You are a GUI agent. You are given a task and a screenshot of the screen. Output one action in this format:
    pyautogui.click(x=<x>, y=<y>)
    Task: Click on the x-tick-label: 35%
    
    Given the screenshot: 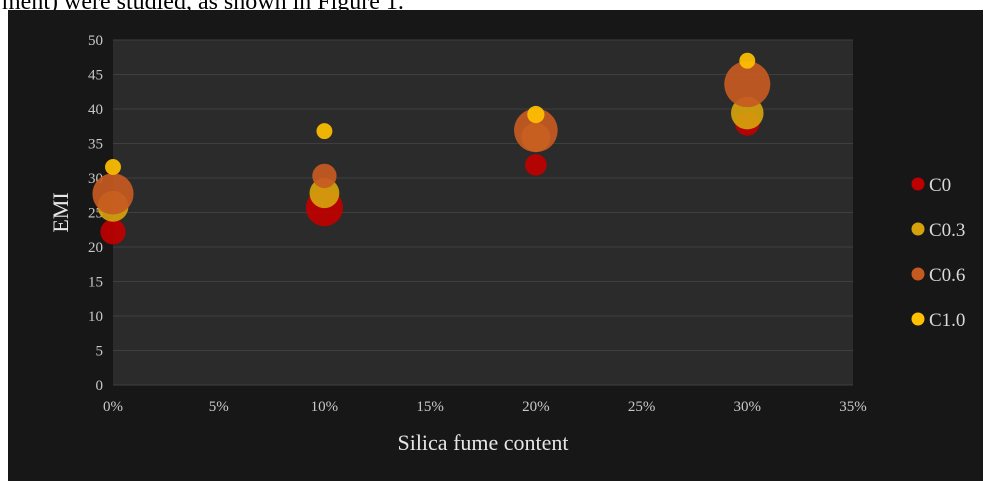 What is the action you would take?
    pyautogui.click(x=853, y=407)
    